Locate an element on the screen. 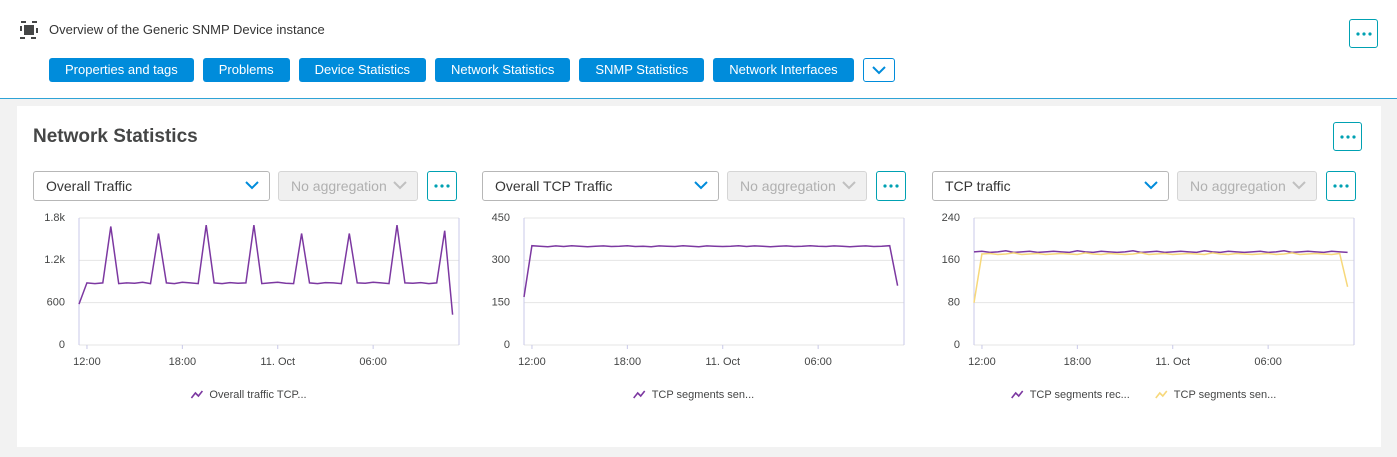  y-tick-label: 1.8k is located at coordinates (54, 218).